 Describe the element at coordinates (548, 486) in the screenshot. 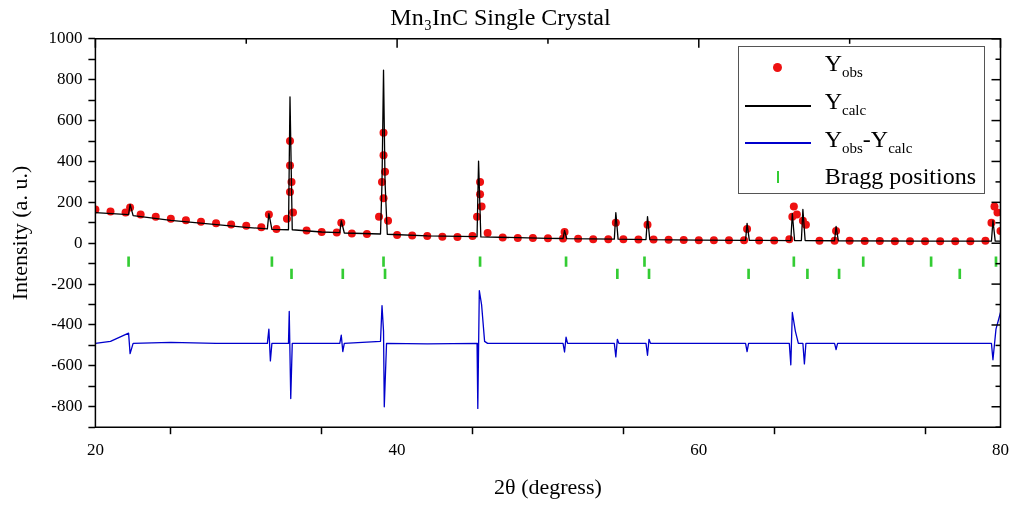

I see `x-axis-title: 2θ (degress)` at that location.